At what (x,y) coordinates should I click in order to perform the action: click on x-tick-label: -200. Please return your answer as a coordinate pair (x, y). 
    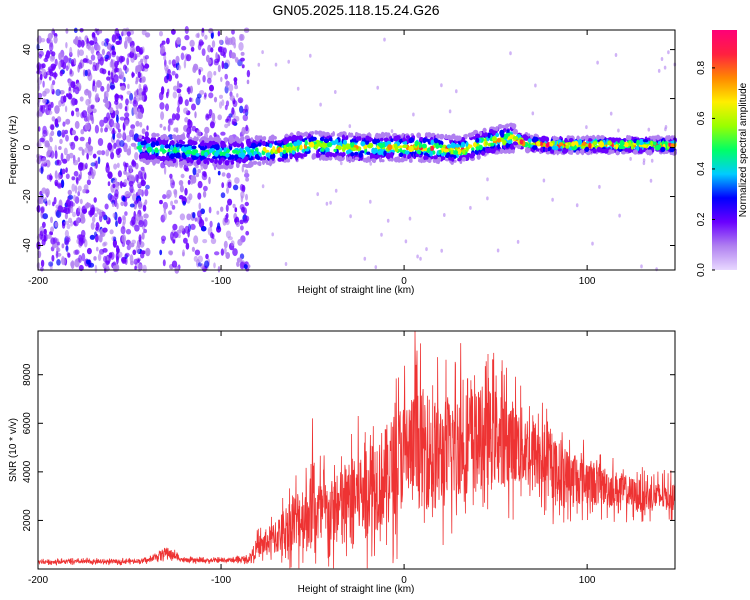
    Looking at the image, I should click on (38, 580).